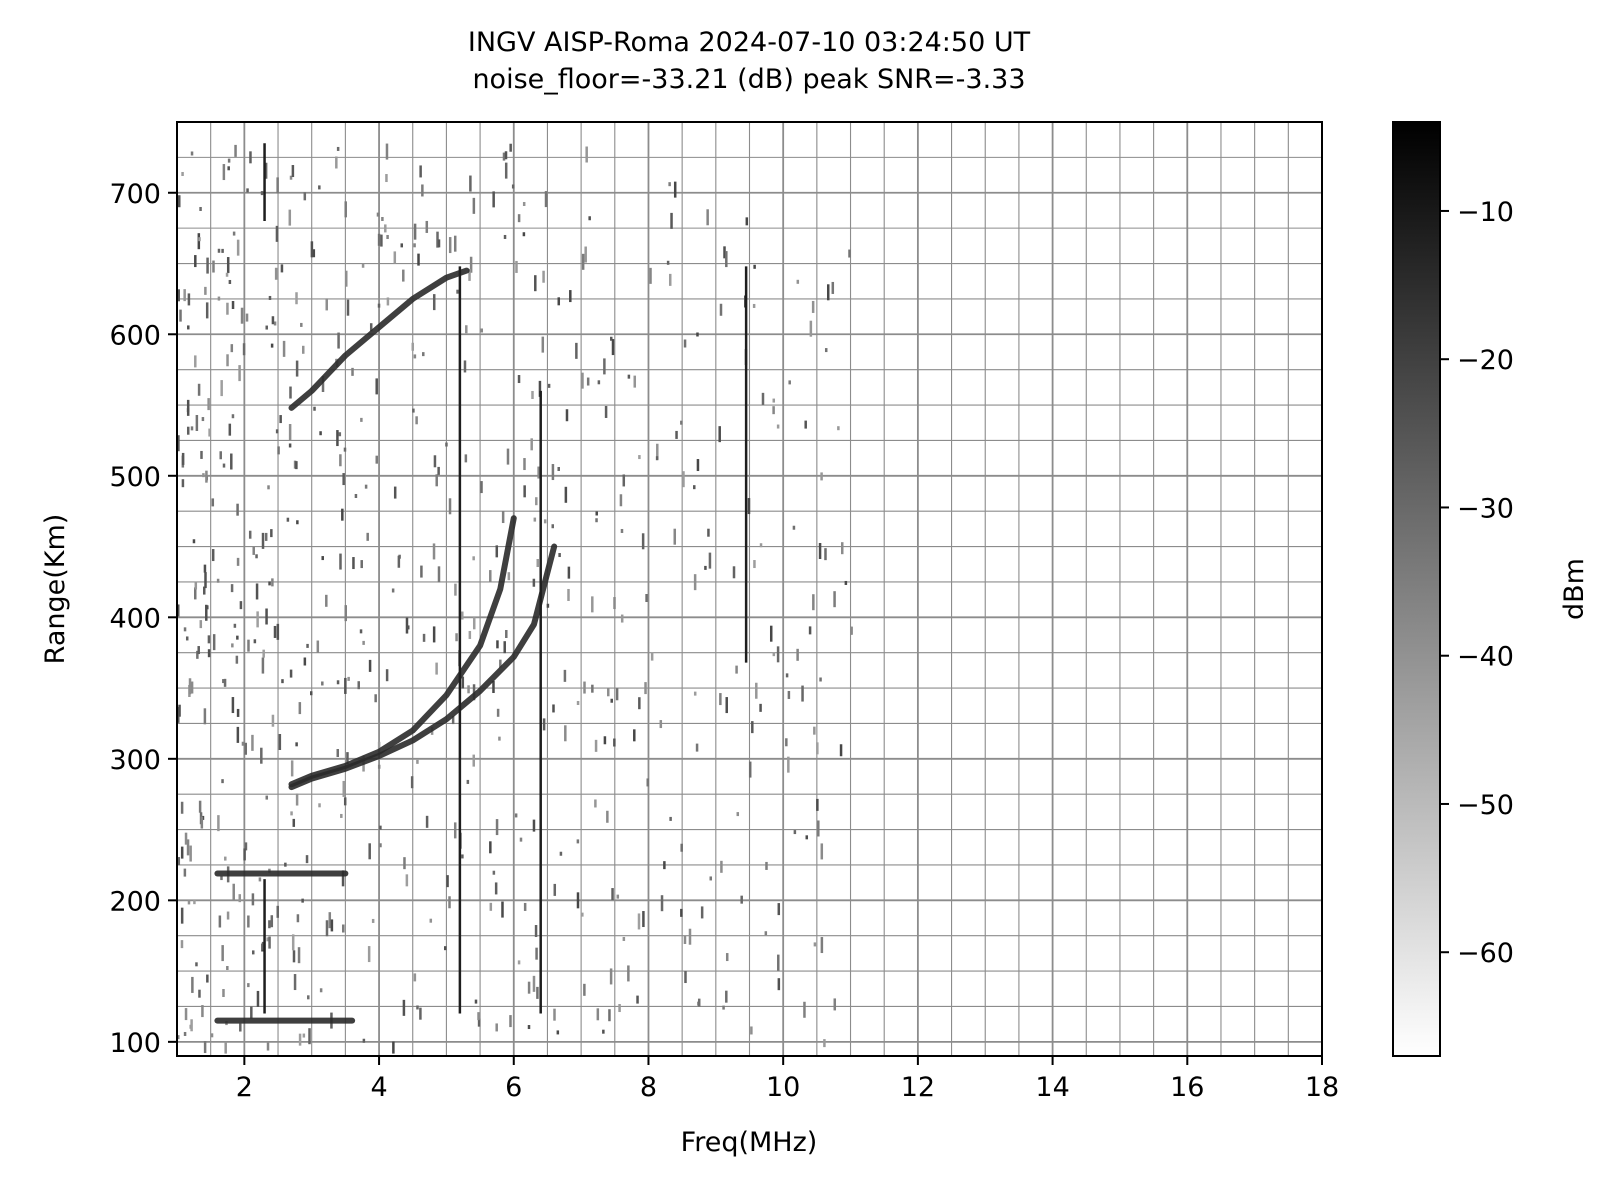  What do you see at coordinates (1485, 657) in the screenshot?
I see `colorbar-tick-label: −40` at bounding box center [1485, 657].